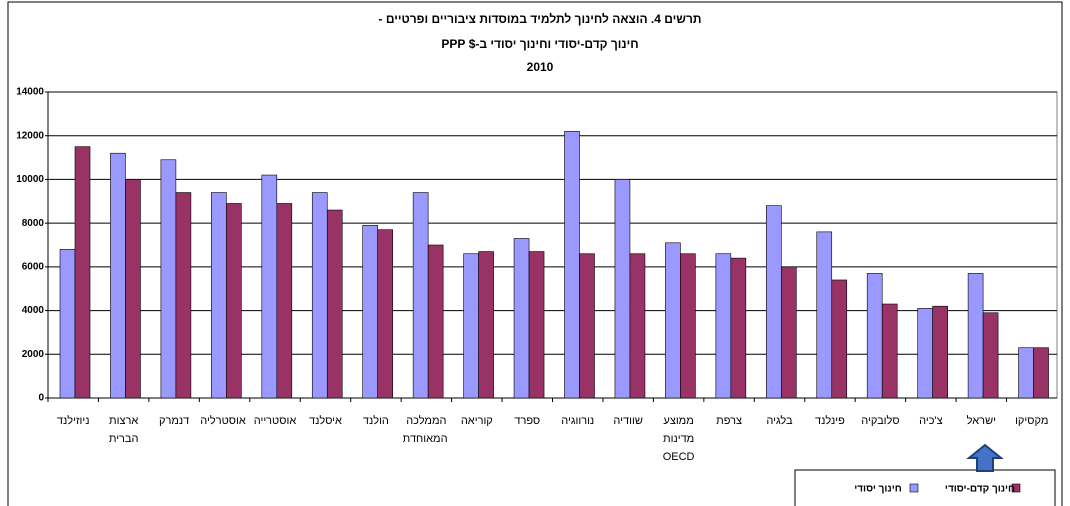  I want to click on x-tick-label: אוסטרליה, so click(223, 421).